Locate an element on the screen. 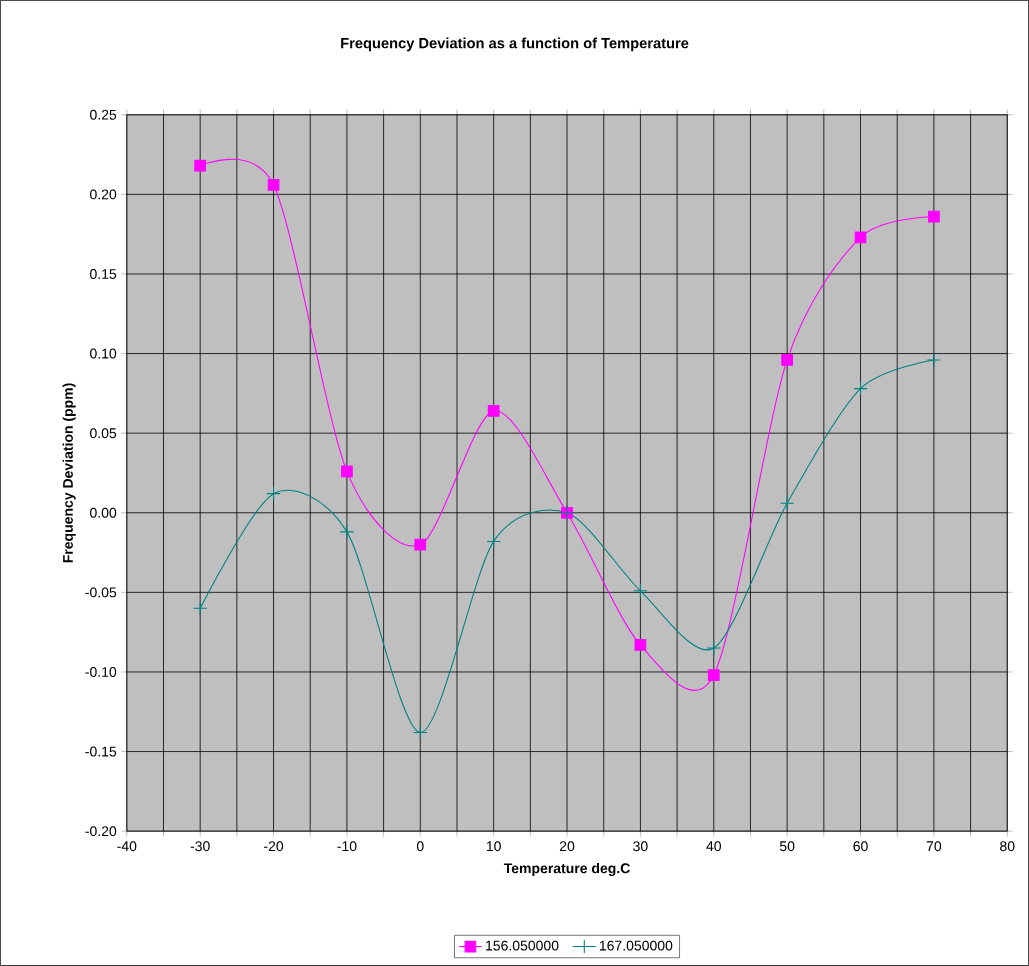 Image resolution: width=1029 pixels, height=966 pixels. x-axis-title: Temperature deg.C is located at coordinates (566, 869).